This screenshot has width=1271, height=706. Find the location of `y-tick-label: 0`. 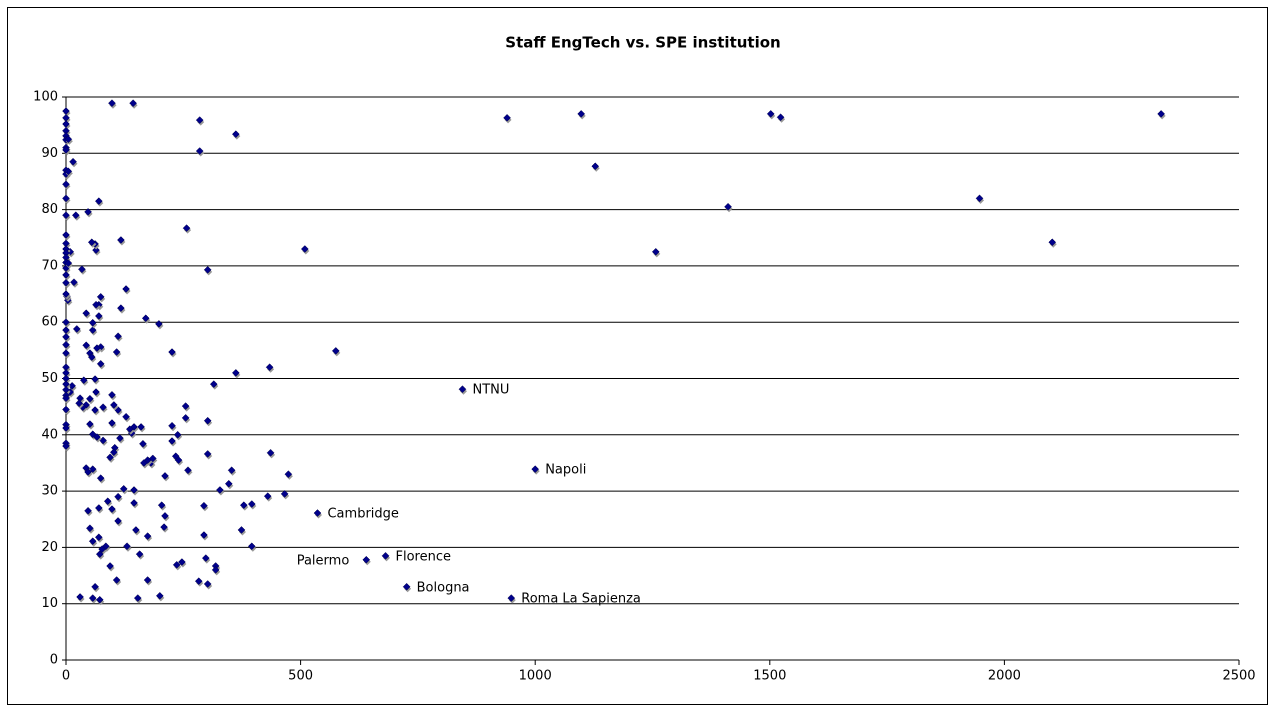

y-tick-label: 0 is located at coordinates (54, 660).